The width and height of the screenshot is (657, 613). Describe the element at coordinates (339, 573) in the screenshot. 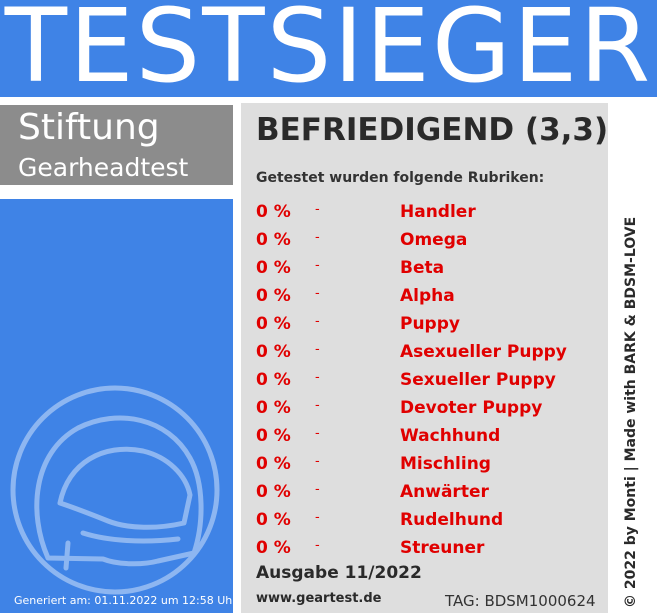

I see `issue-label: Ausgabe 11/2022` at that location.